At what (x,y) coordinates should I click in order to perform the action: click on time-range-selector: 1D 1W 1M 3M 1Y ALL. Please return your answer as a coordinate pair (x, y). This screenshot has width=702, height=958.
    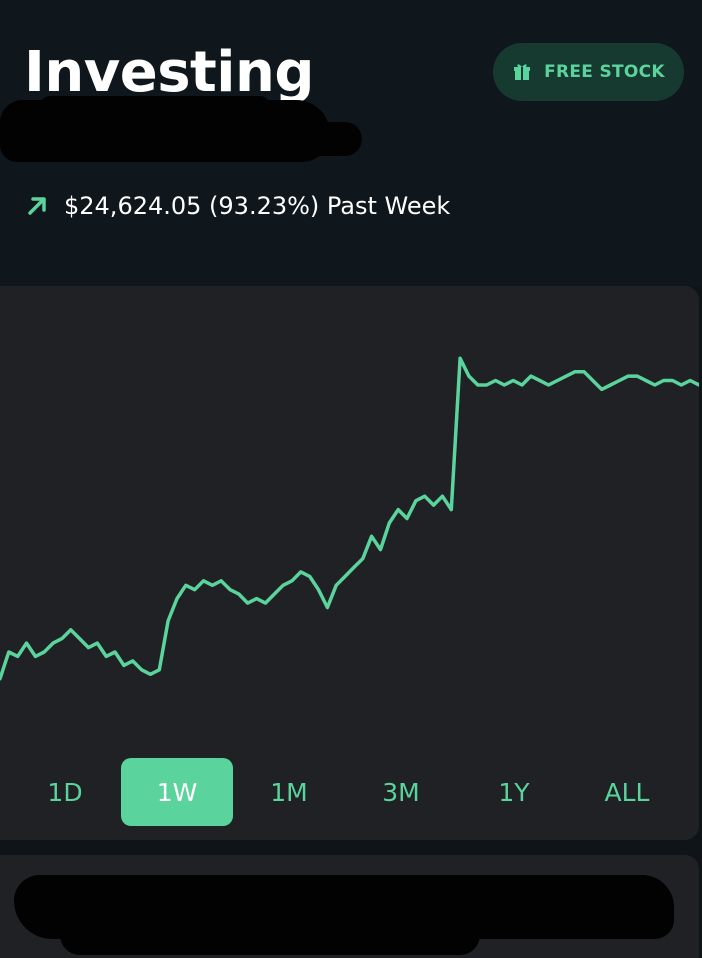
    Looking at the image, I should click on (349, 792).